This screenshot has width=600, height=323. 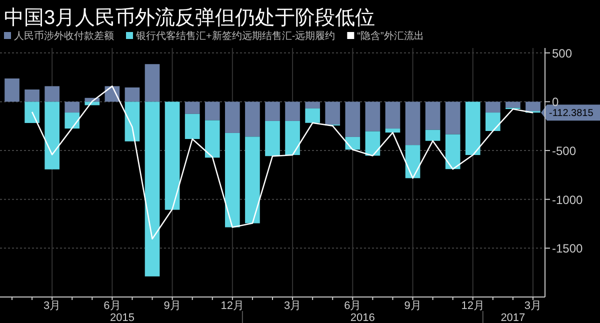 What do you see at coordinates (513, 317) in the screenshot?
I see `text: 2017` at bounding box center [513, 317].